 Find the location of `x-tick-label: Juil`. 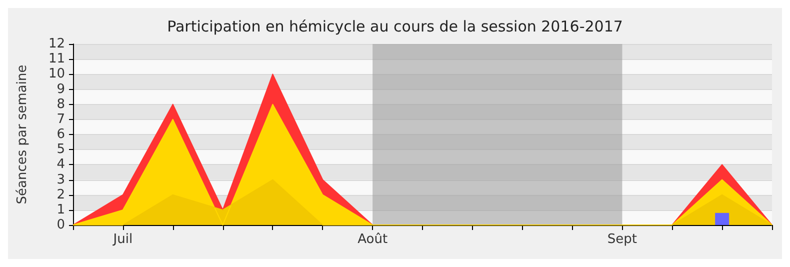

x-tick-label: Juil is located at coordinates (122, 239).